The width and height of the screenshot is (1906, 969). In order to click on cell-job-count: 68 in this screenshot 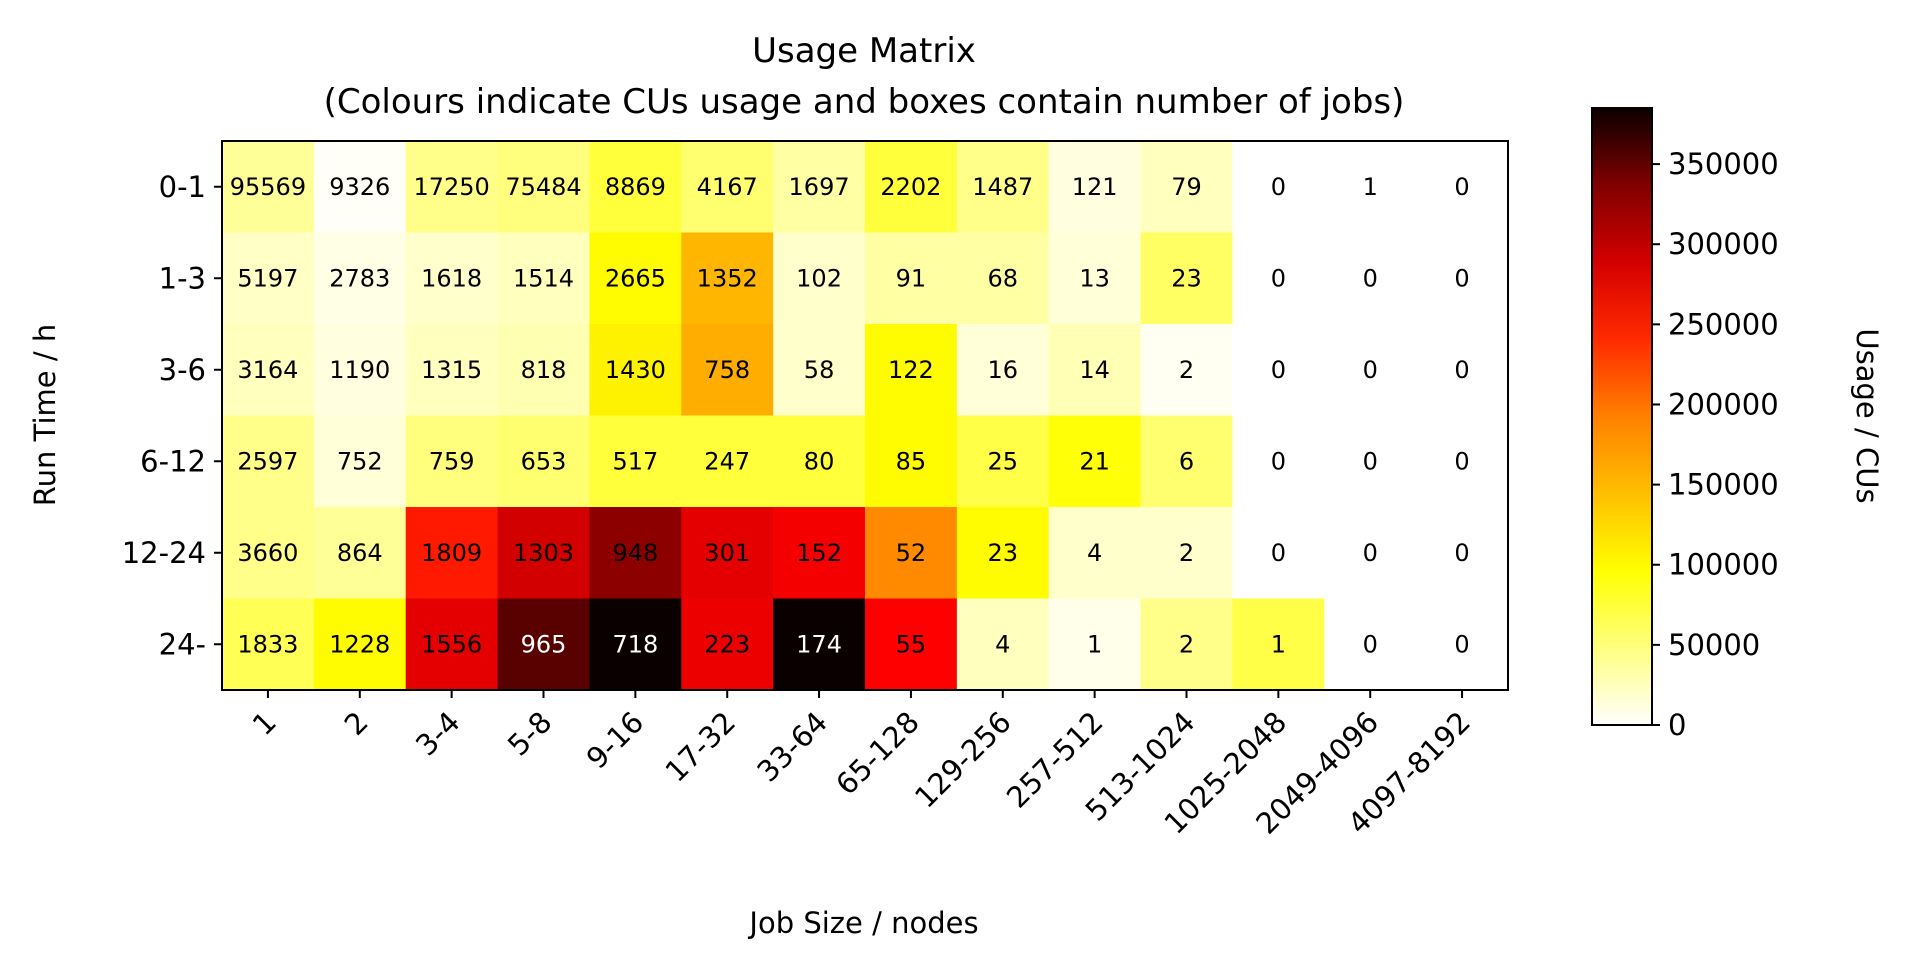, I will do `click(1003, 278)`.